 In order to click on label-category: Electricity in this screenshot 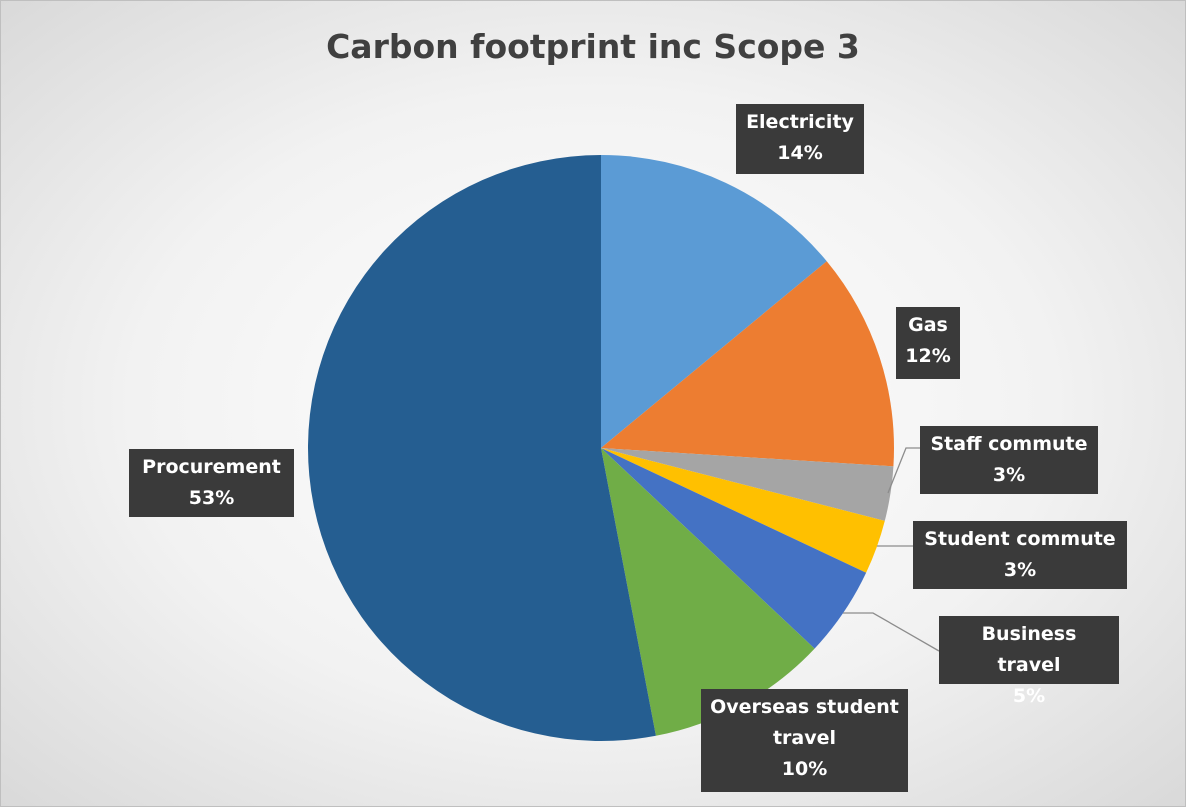, I will do `click(800, 122)`.